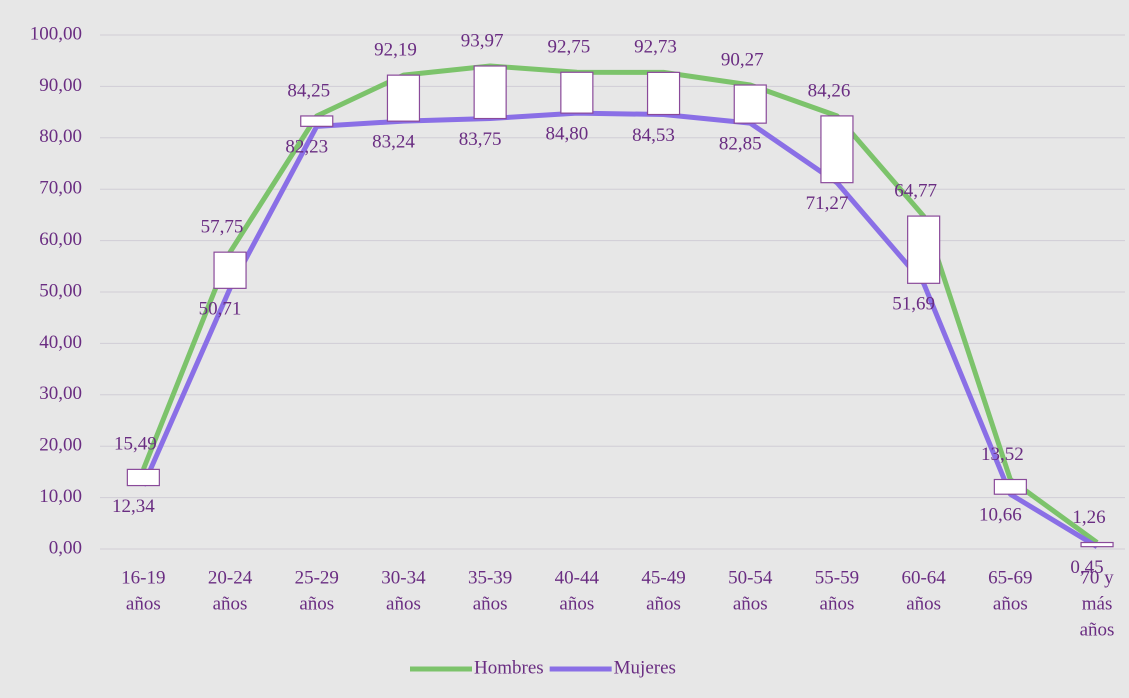 This screenshot has height=698, width=1129. What do you see at coordinates (135, 444) in the screenshot?
I see `data-label: 15,49` at bounding box center [135, 444].